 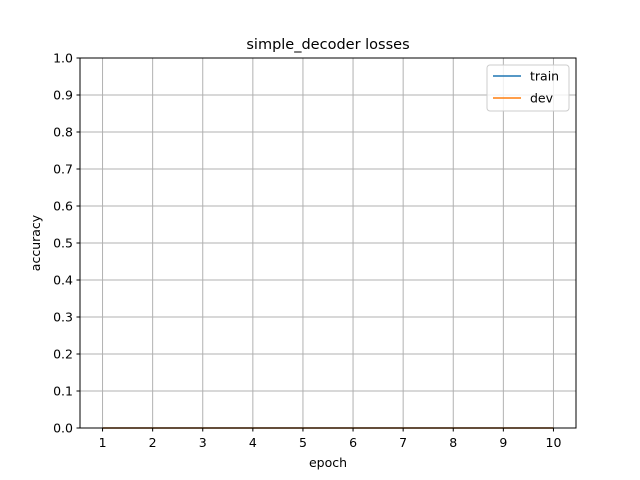 What do you see at coordinates (63, 132) in the screenshot?
I see `y-tick-label: 0.8` at bounding box center [63, 132].